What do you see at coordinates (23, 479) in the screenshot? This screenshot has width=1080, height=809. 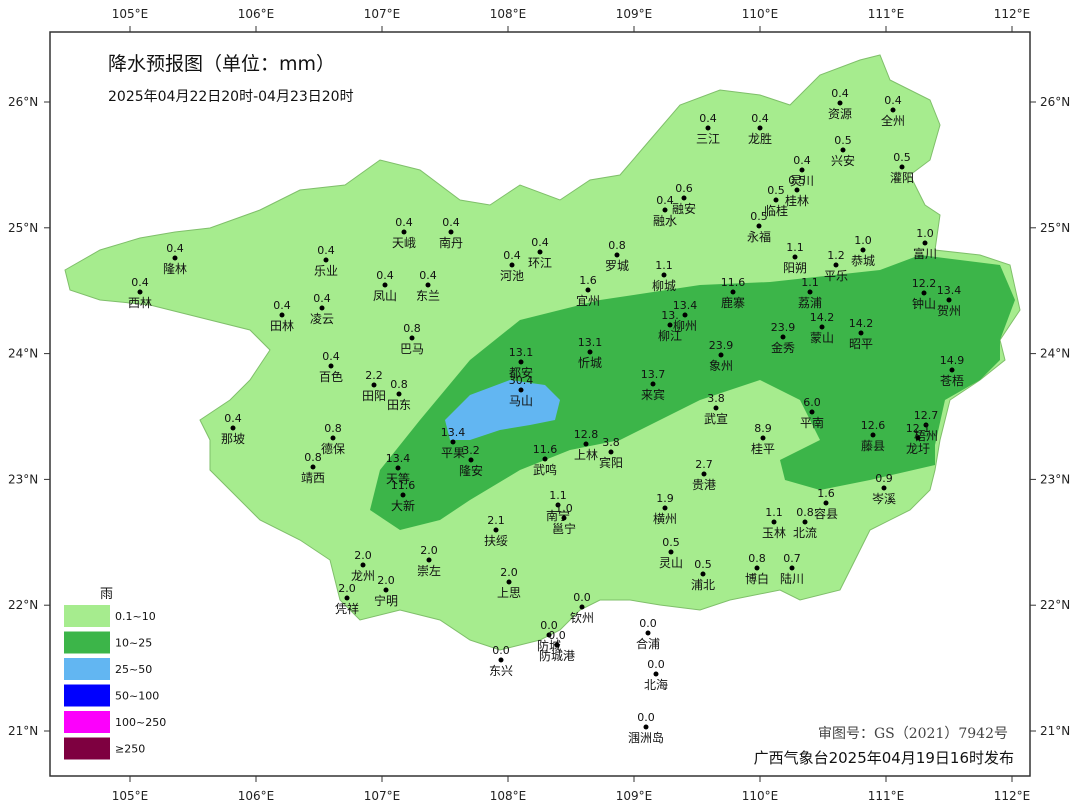 I see `lat-label: 23°N` at bounding box center [23, 479].